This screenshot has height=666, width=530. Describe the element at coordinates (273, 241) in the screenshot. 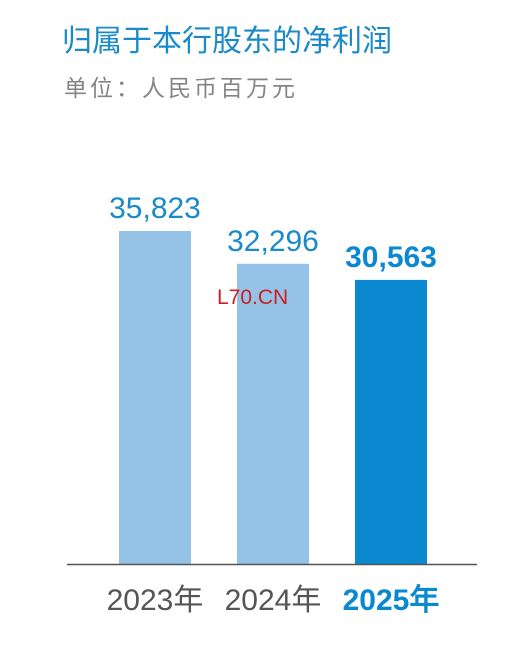

I see `data-label-2: 32,296` at that location.